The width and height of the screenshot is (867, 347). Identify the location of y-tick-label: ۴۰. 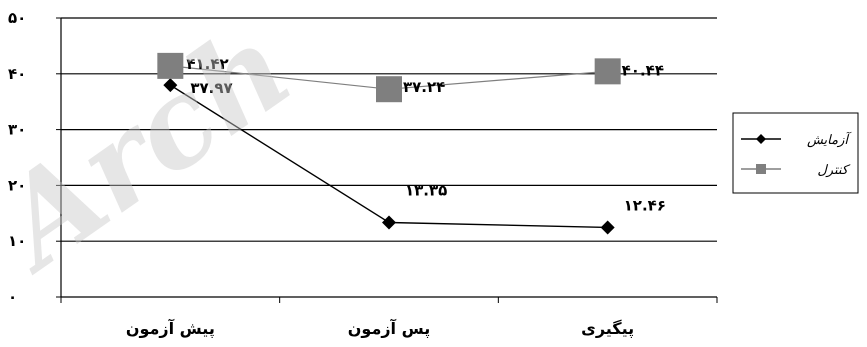
(17, 74).